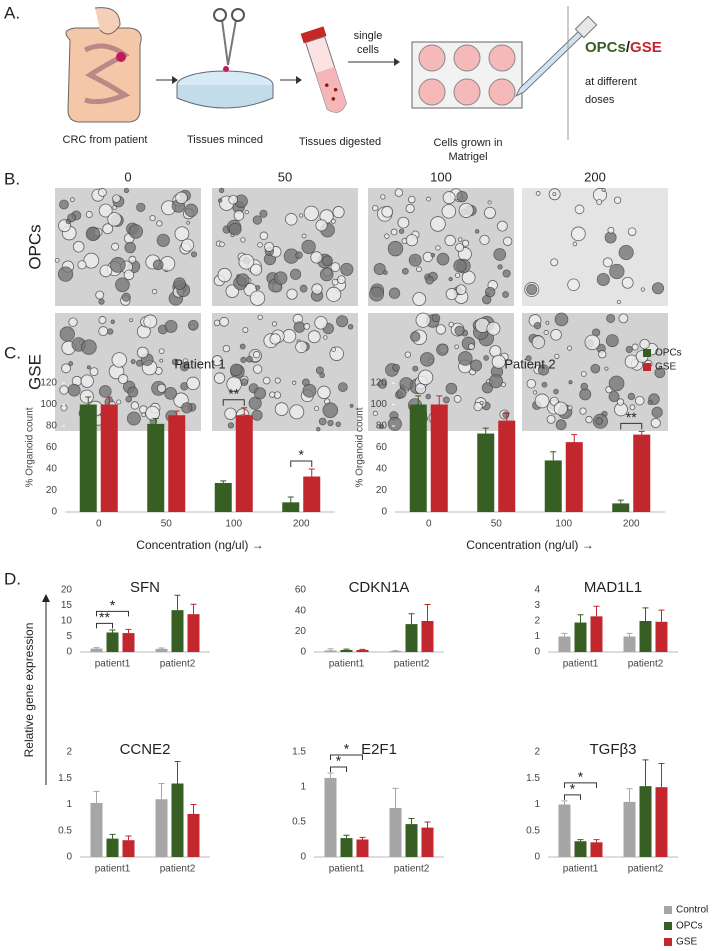 The width and height of the screenshot is (724, 951). What do you see at coordinates (537, 857) in the screenshot?
I see `y-tick-label: 0` at bounding box center [537, 857].